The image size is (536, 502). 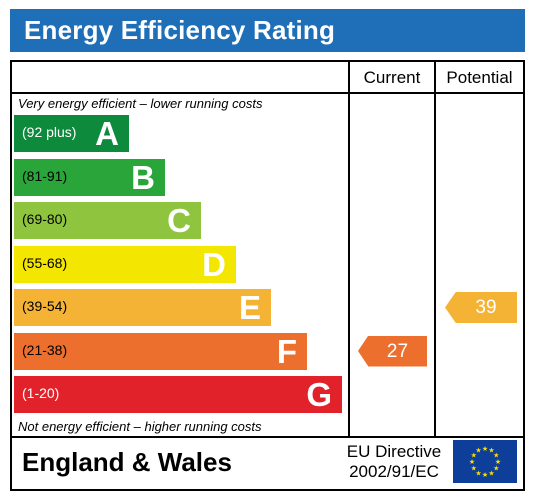 What do you see at coordinates (179, 220) in the screenshot?
I see `band-letter: C` at bounding box center [179, 220].